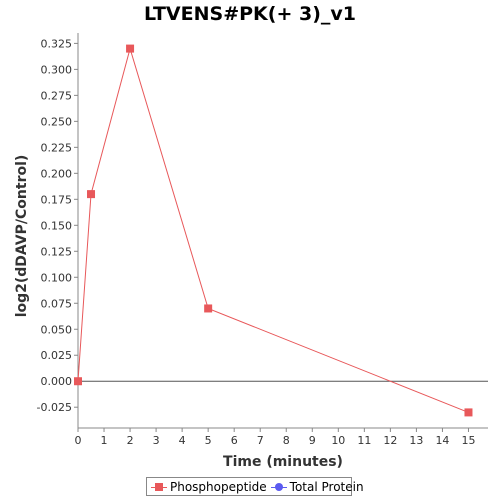 The height and width of the screenshot is (500, 500). I want to click on y-tick-label: -0.025, so click(54, 407).